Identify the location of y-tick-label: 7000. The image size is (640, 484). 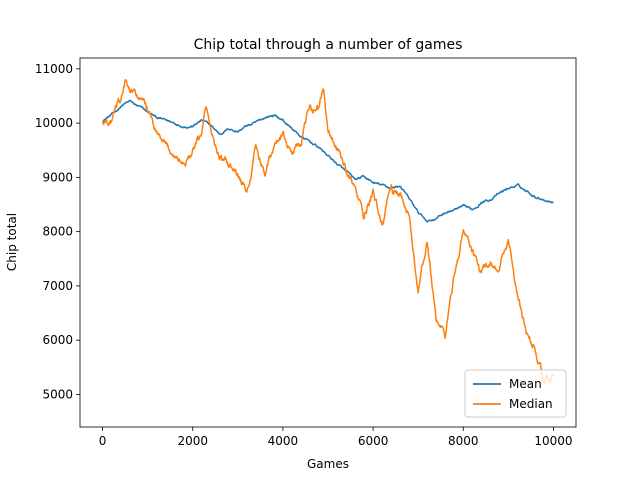
(57, 286).